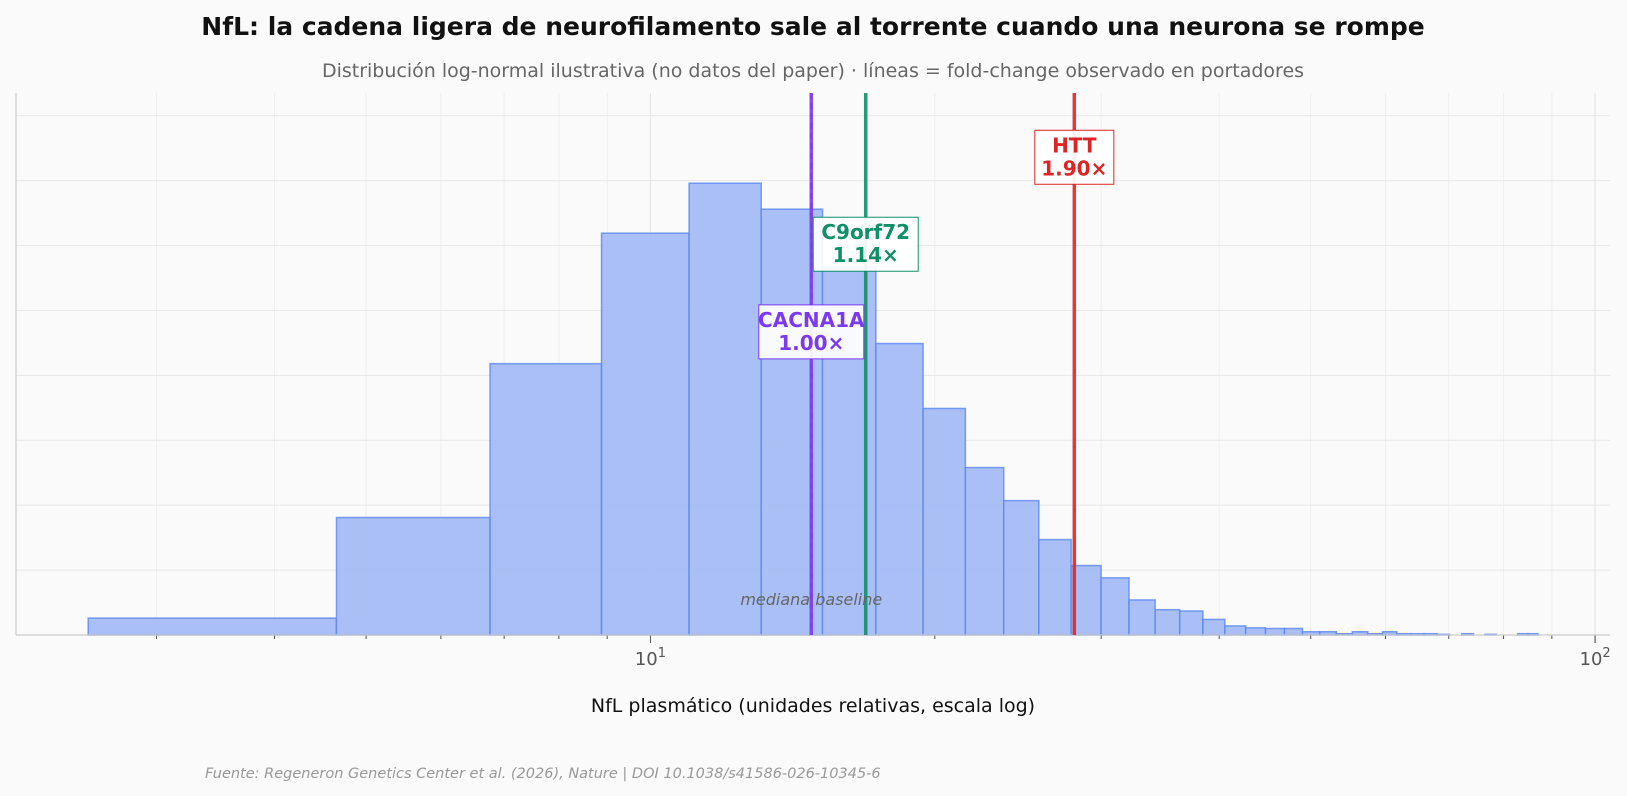 The image size is (1627, 796). What do you see at coordinates (650, 658) in the screenshot?
I see `x-tick-label: 10¹` at bounding box center [650, 658].